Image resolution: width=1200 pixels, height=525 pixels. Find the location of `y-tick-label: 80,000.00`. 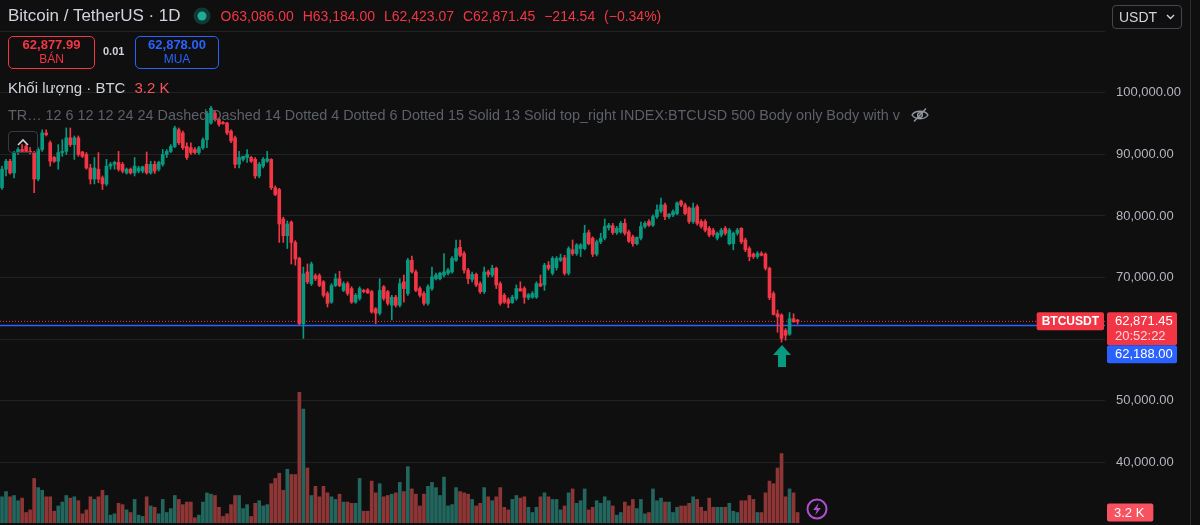

y-tick-label: 80,000.00 is located at coordinates (1145, 215).